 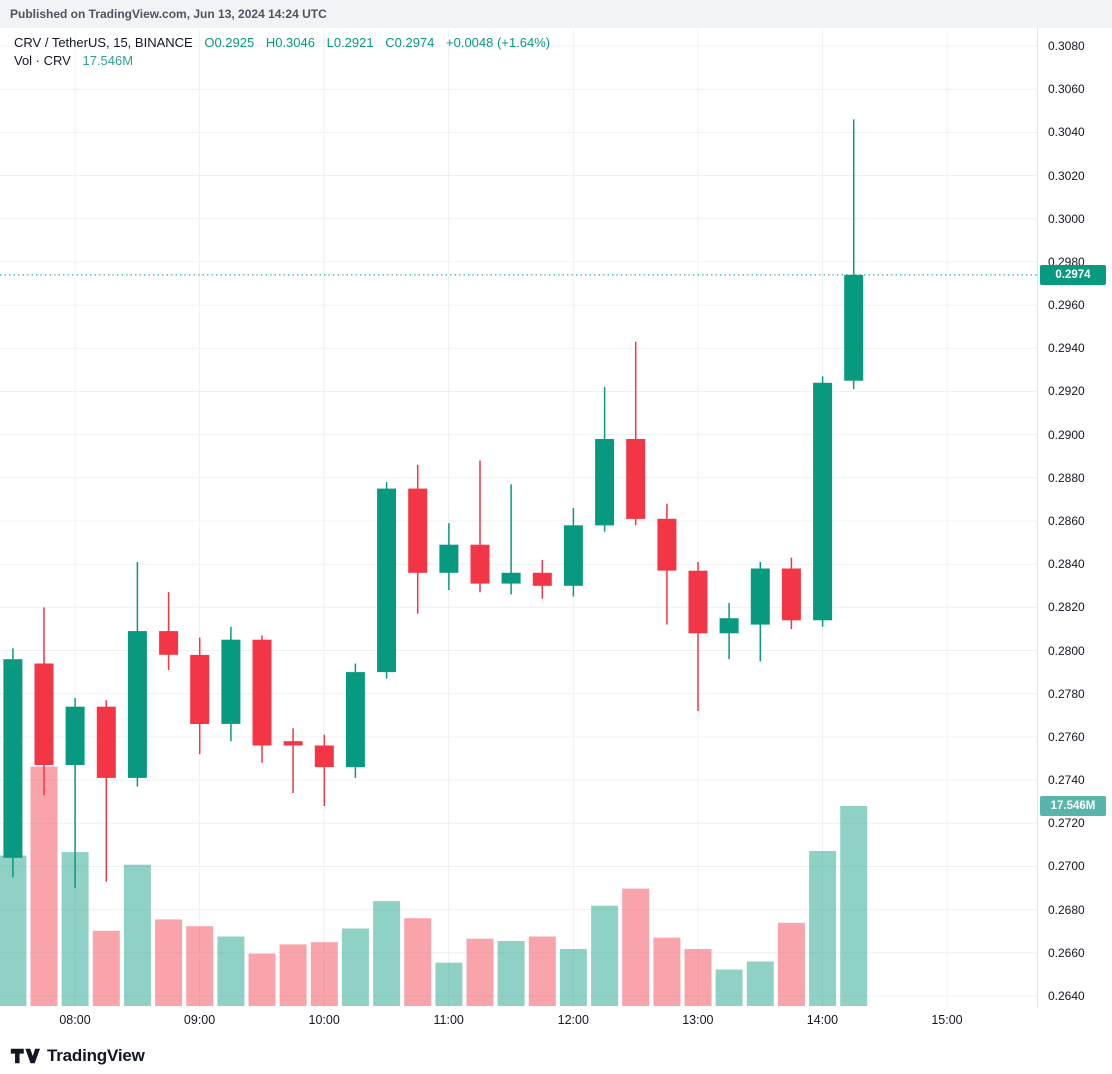 I want to click on price-tick-label: 0.2720, so click(x=1066, y=823).